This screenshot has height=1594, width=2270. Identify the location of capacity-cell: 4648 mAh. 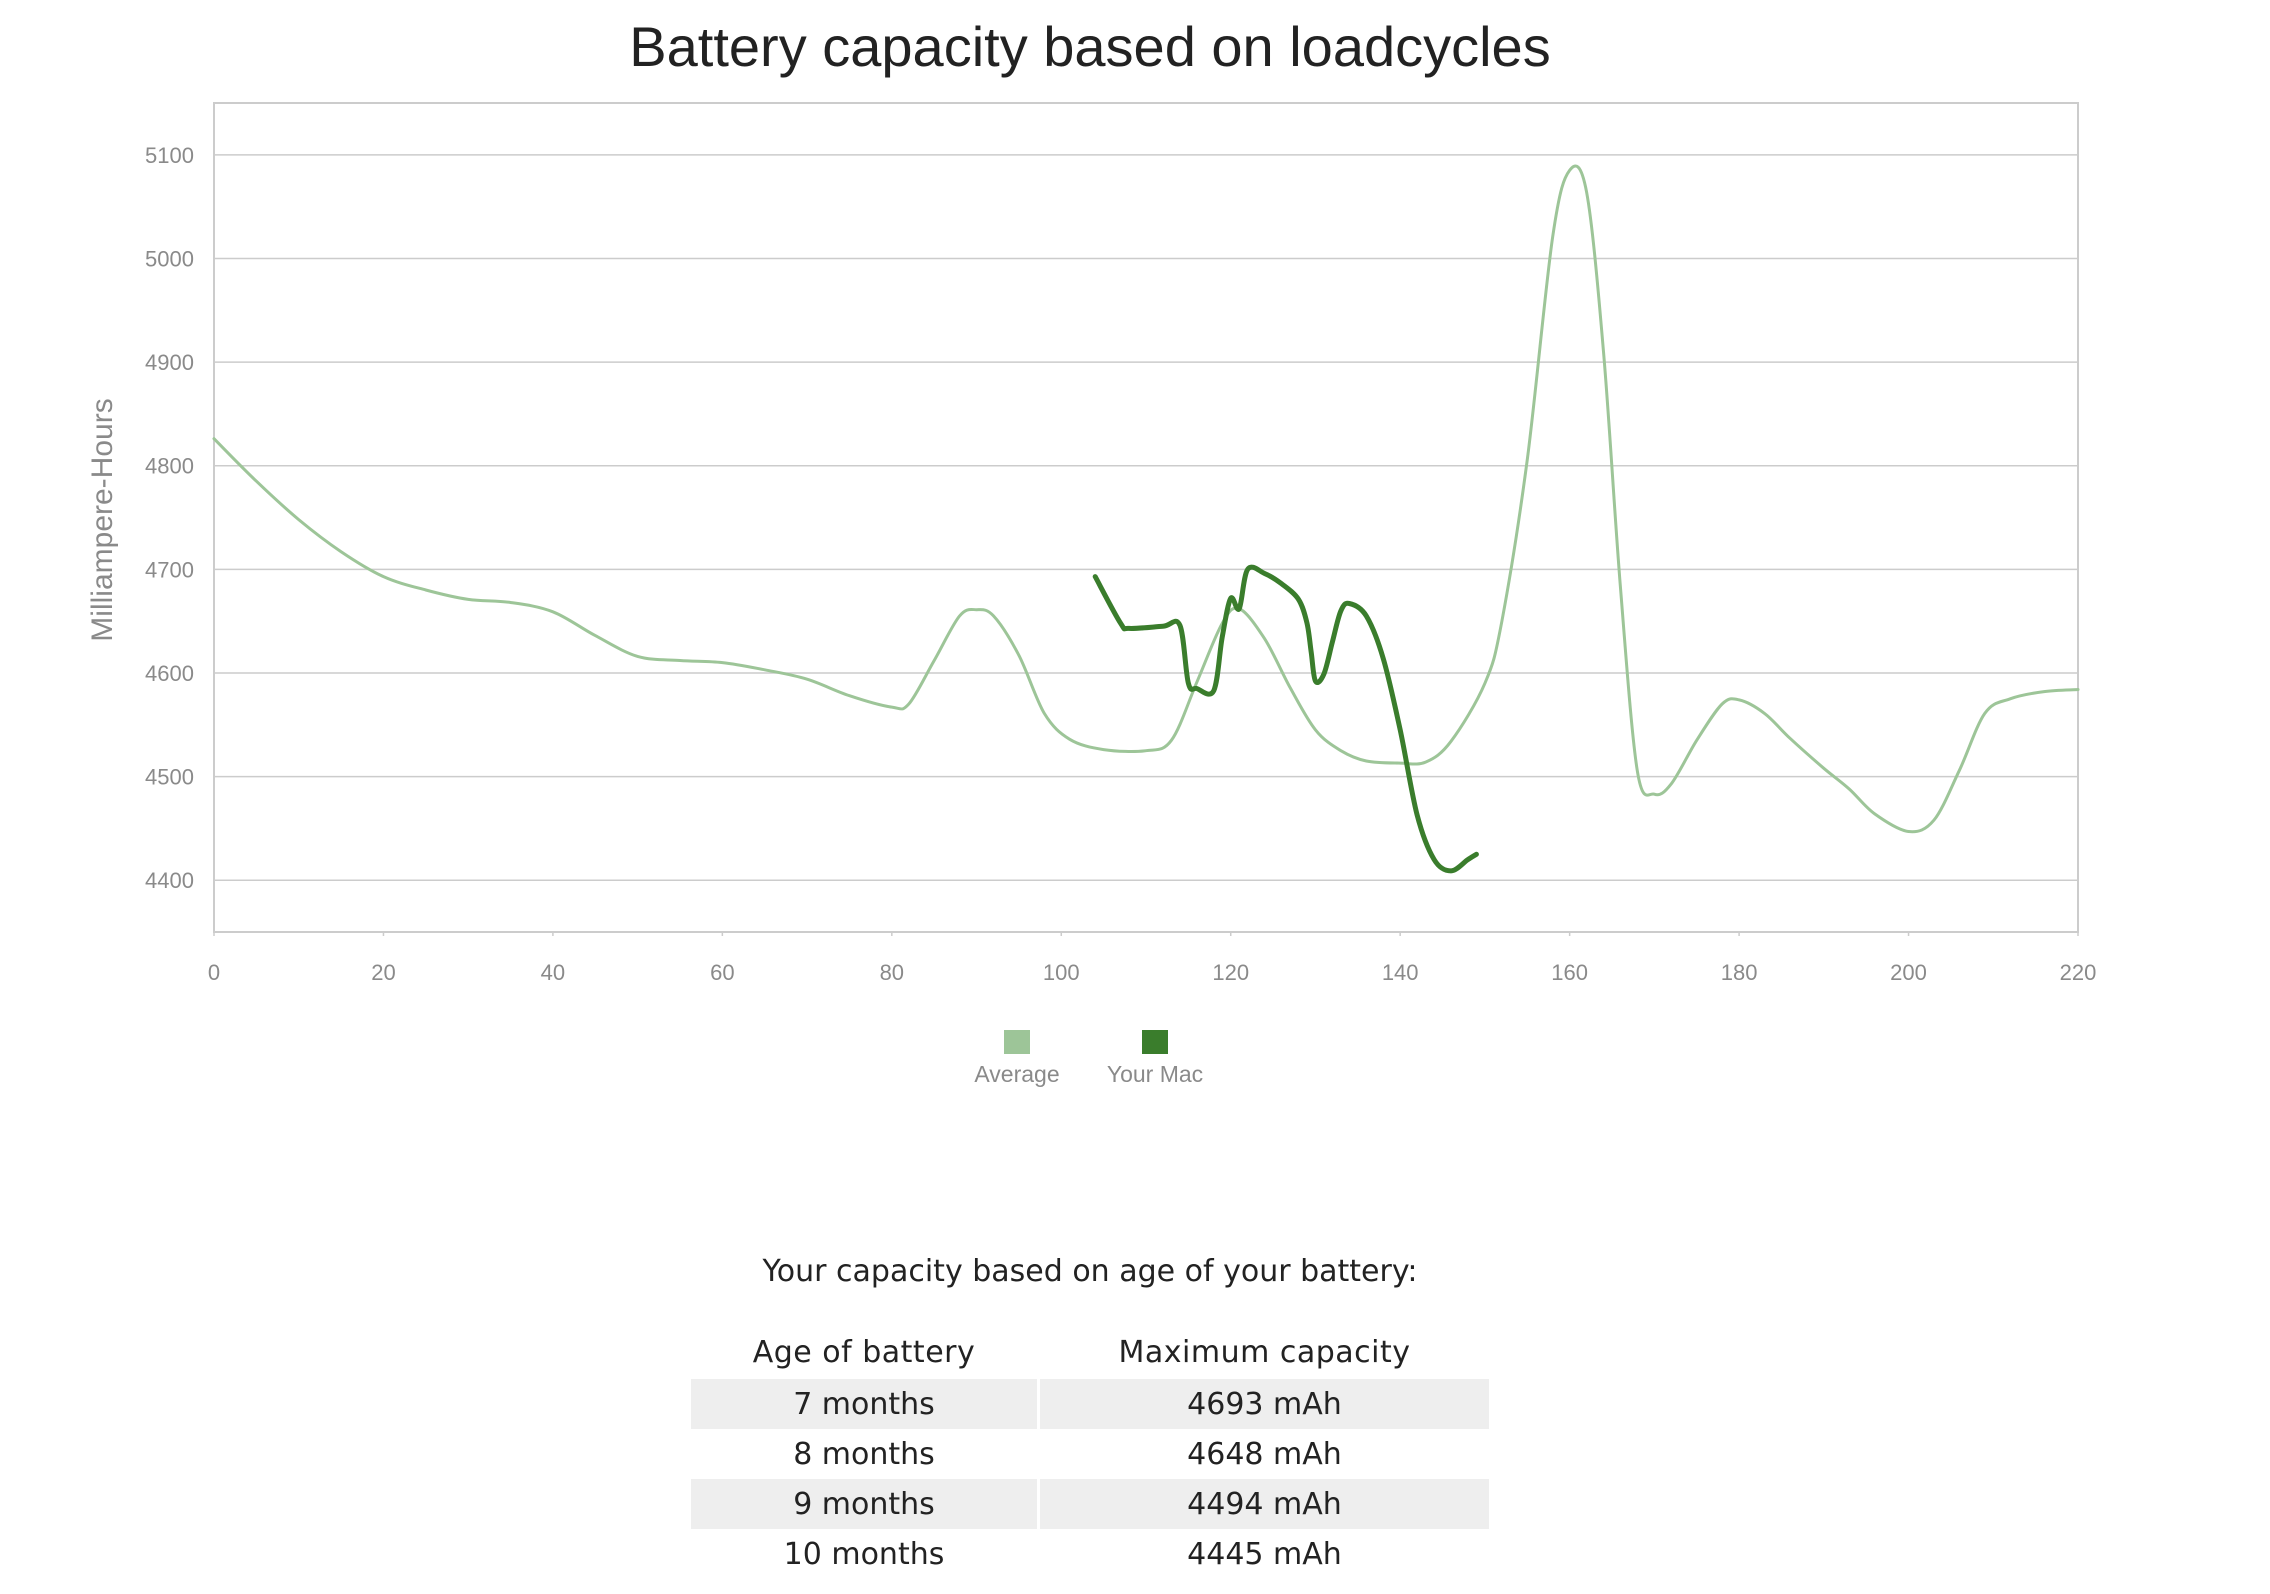
(1264, 1454).